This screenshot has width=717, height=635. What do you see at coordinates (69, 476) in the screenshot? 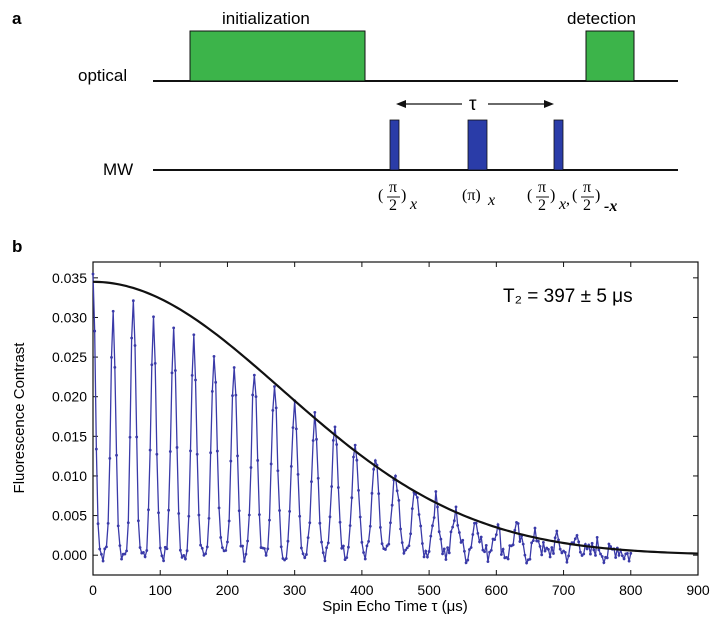
I see `y-tick-label: 0.010` at bounding box center [69, 476].